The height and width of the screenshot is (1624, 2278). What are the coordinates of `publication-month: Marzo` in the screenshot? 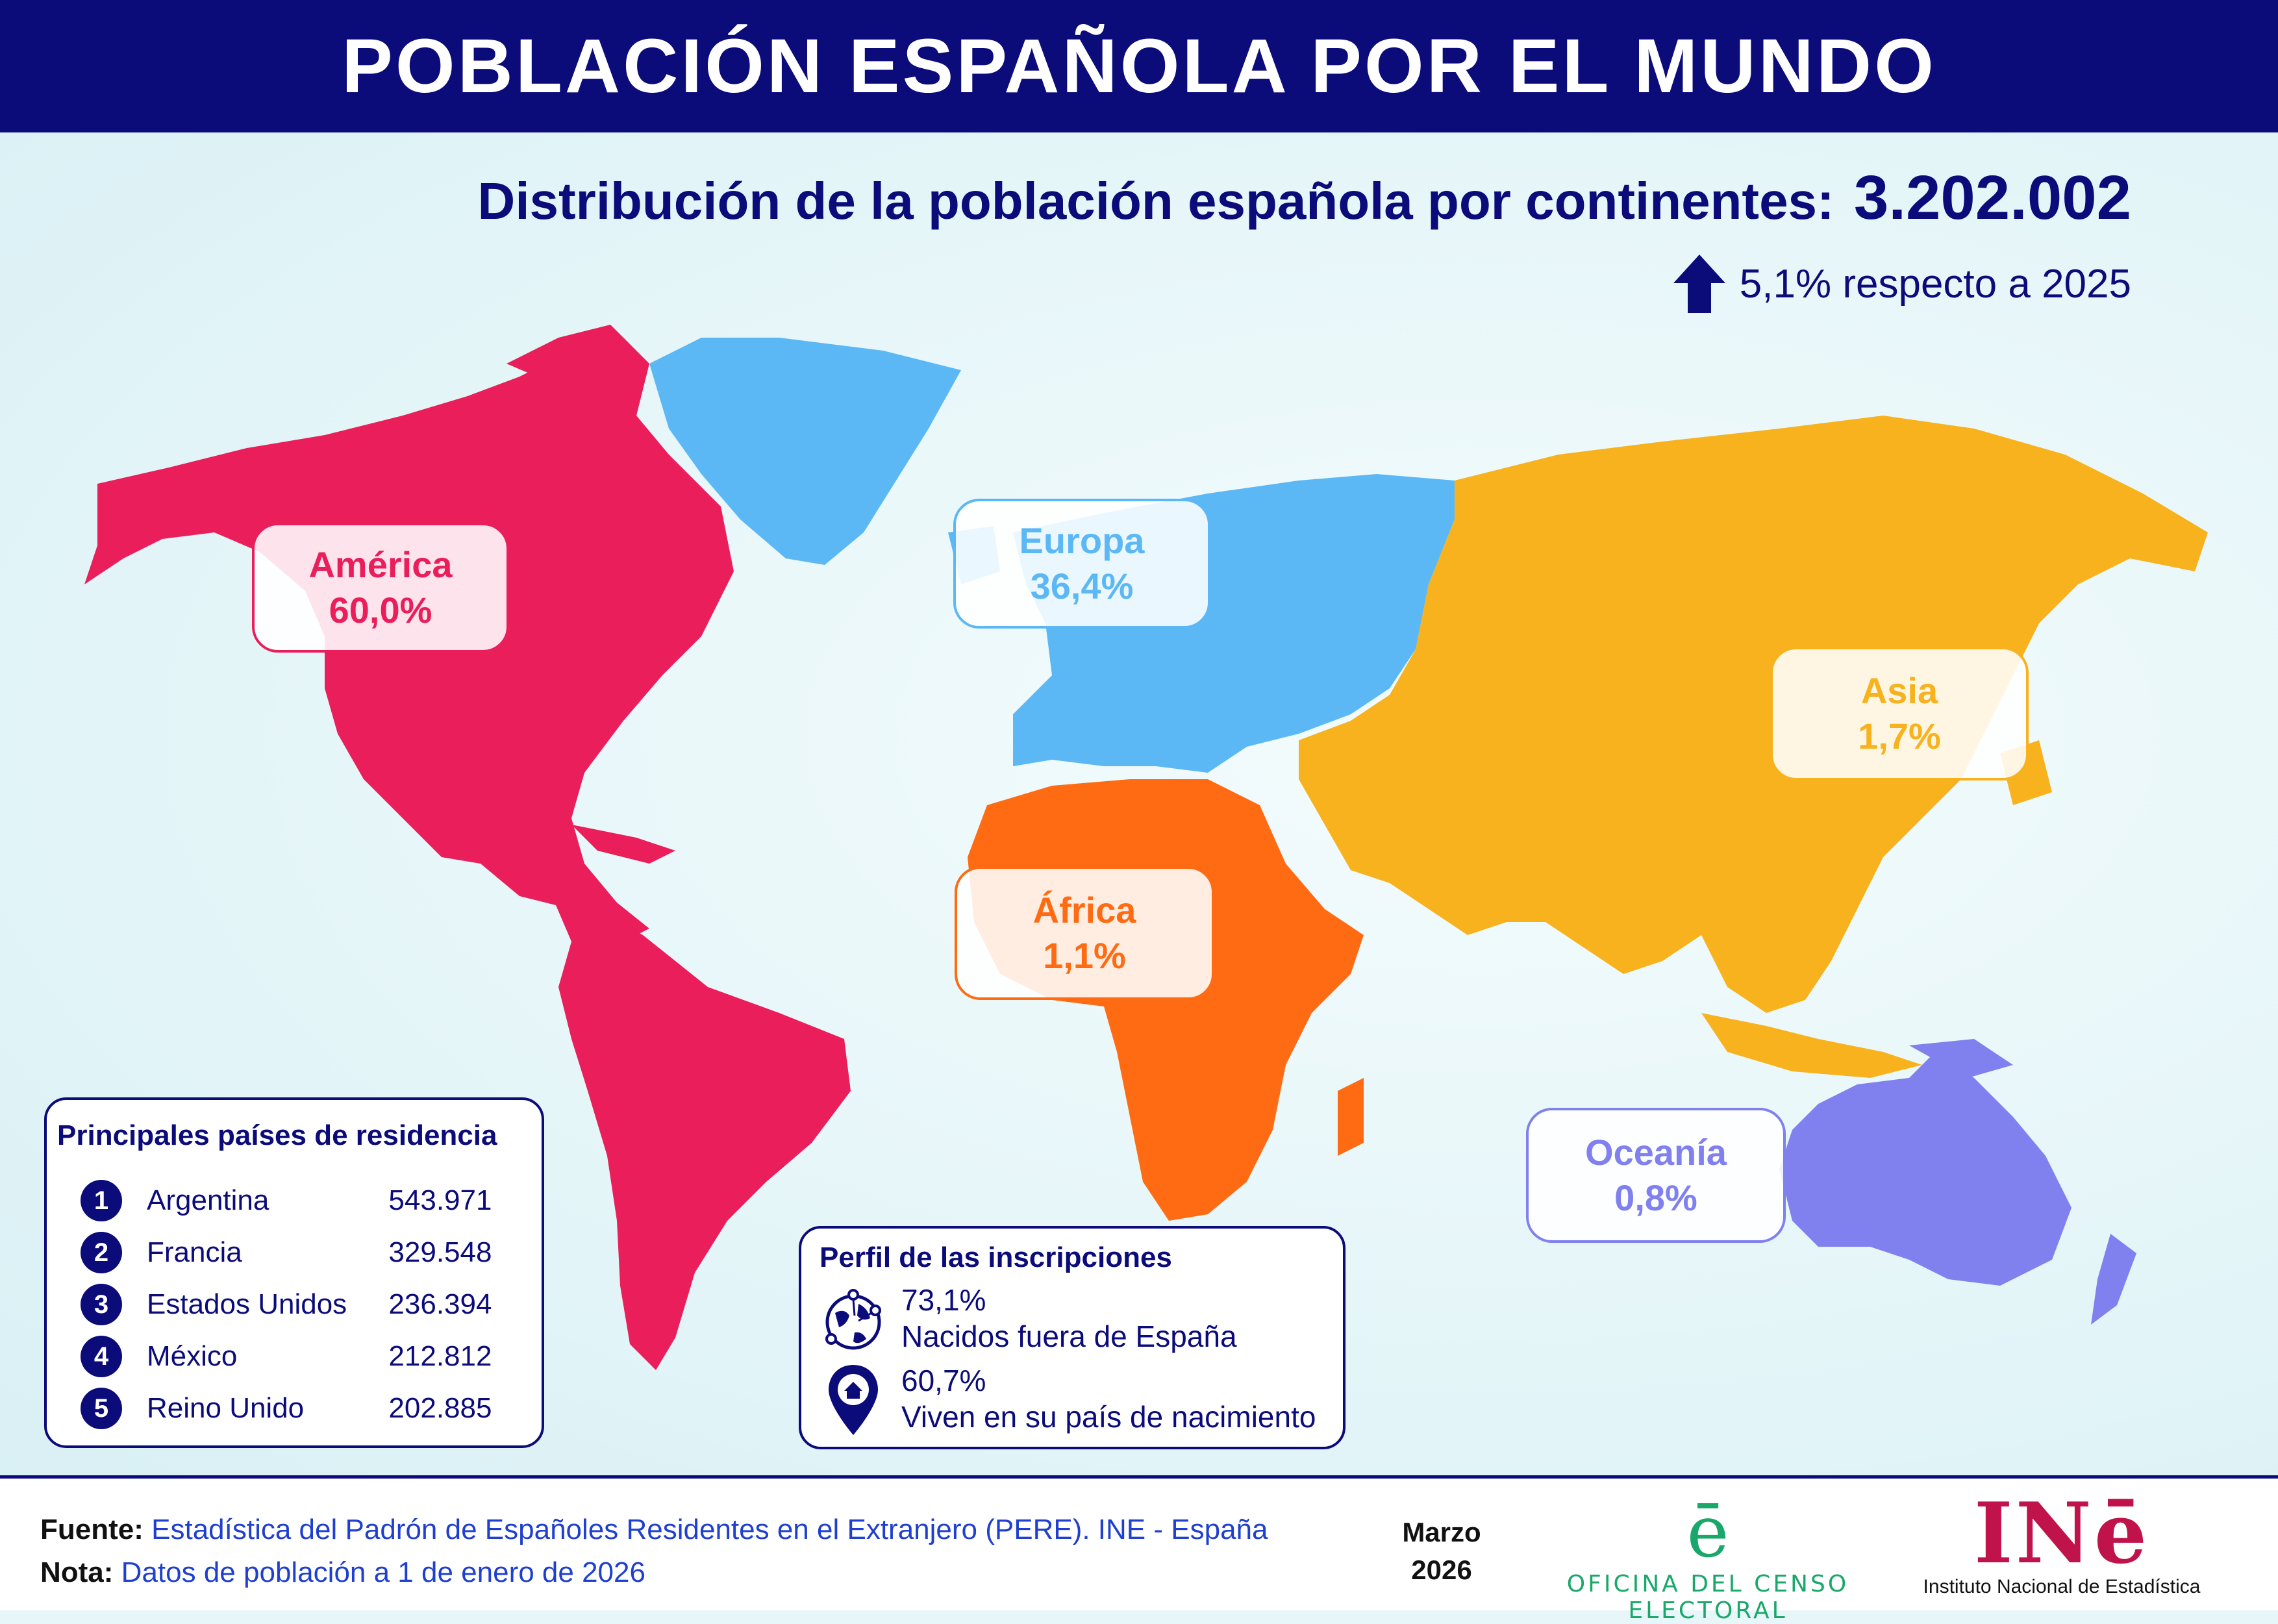 It's located at (1441, 1532).